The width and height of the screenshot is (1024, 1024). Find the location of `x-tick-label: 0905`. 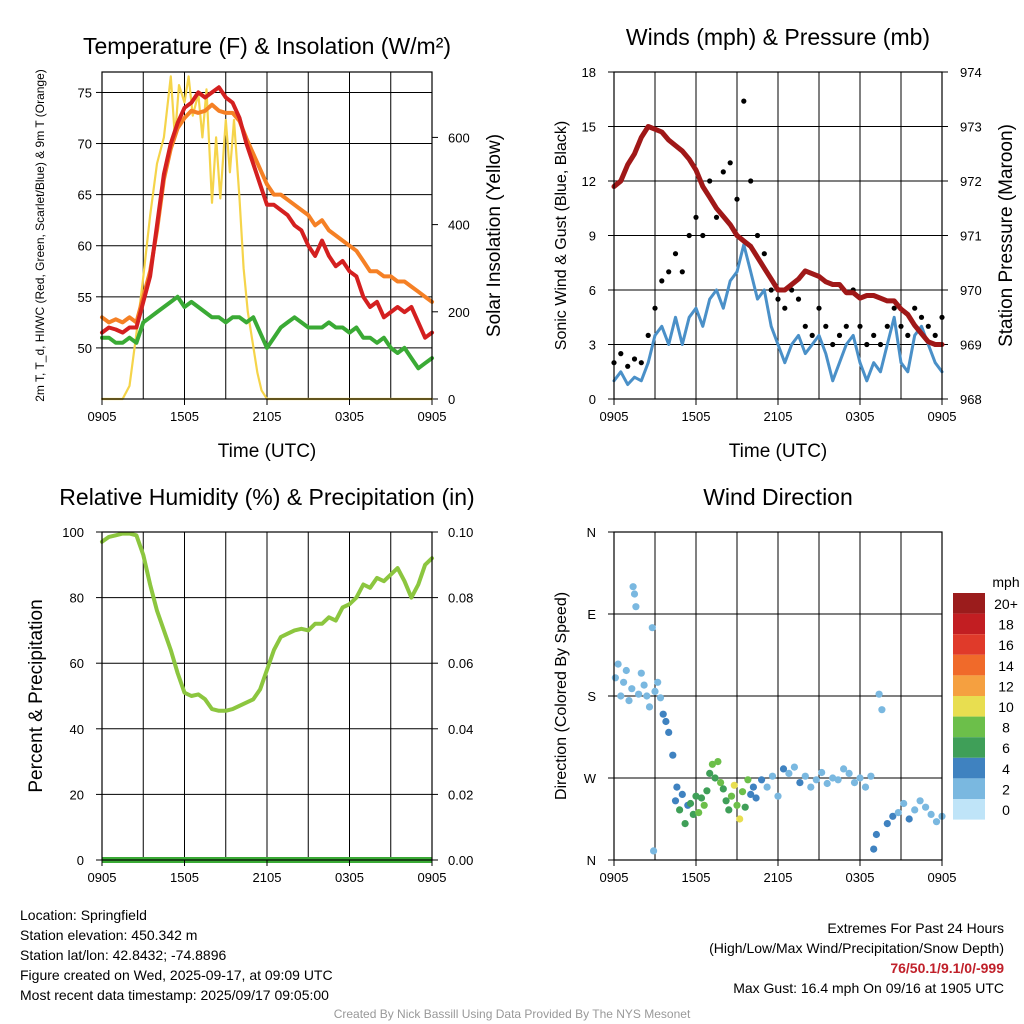

x-tick-label: 0905 is located at coordinates (614, 877).